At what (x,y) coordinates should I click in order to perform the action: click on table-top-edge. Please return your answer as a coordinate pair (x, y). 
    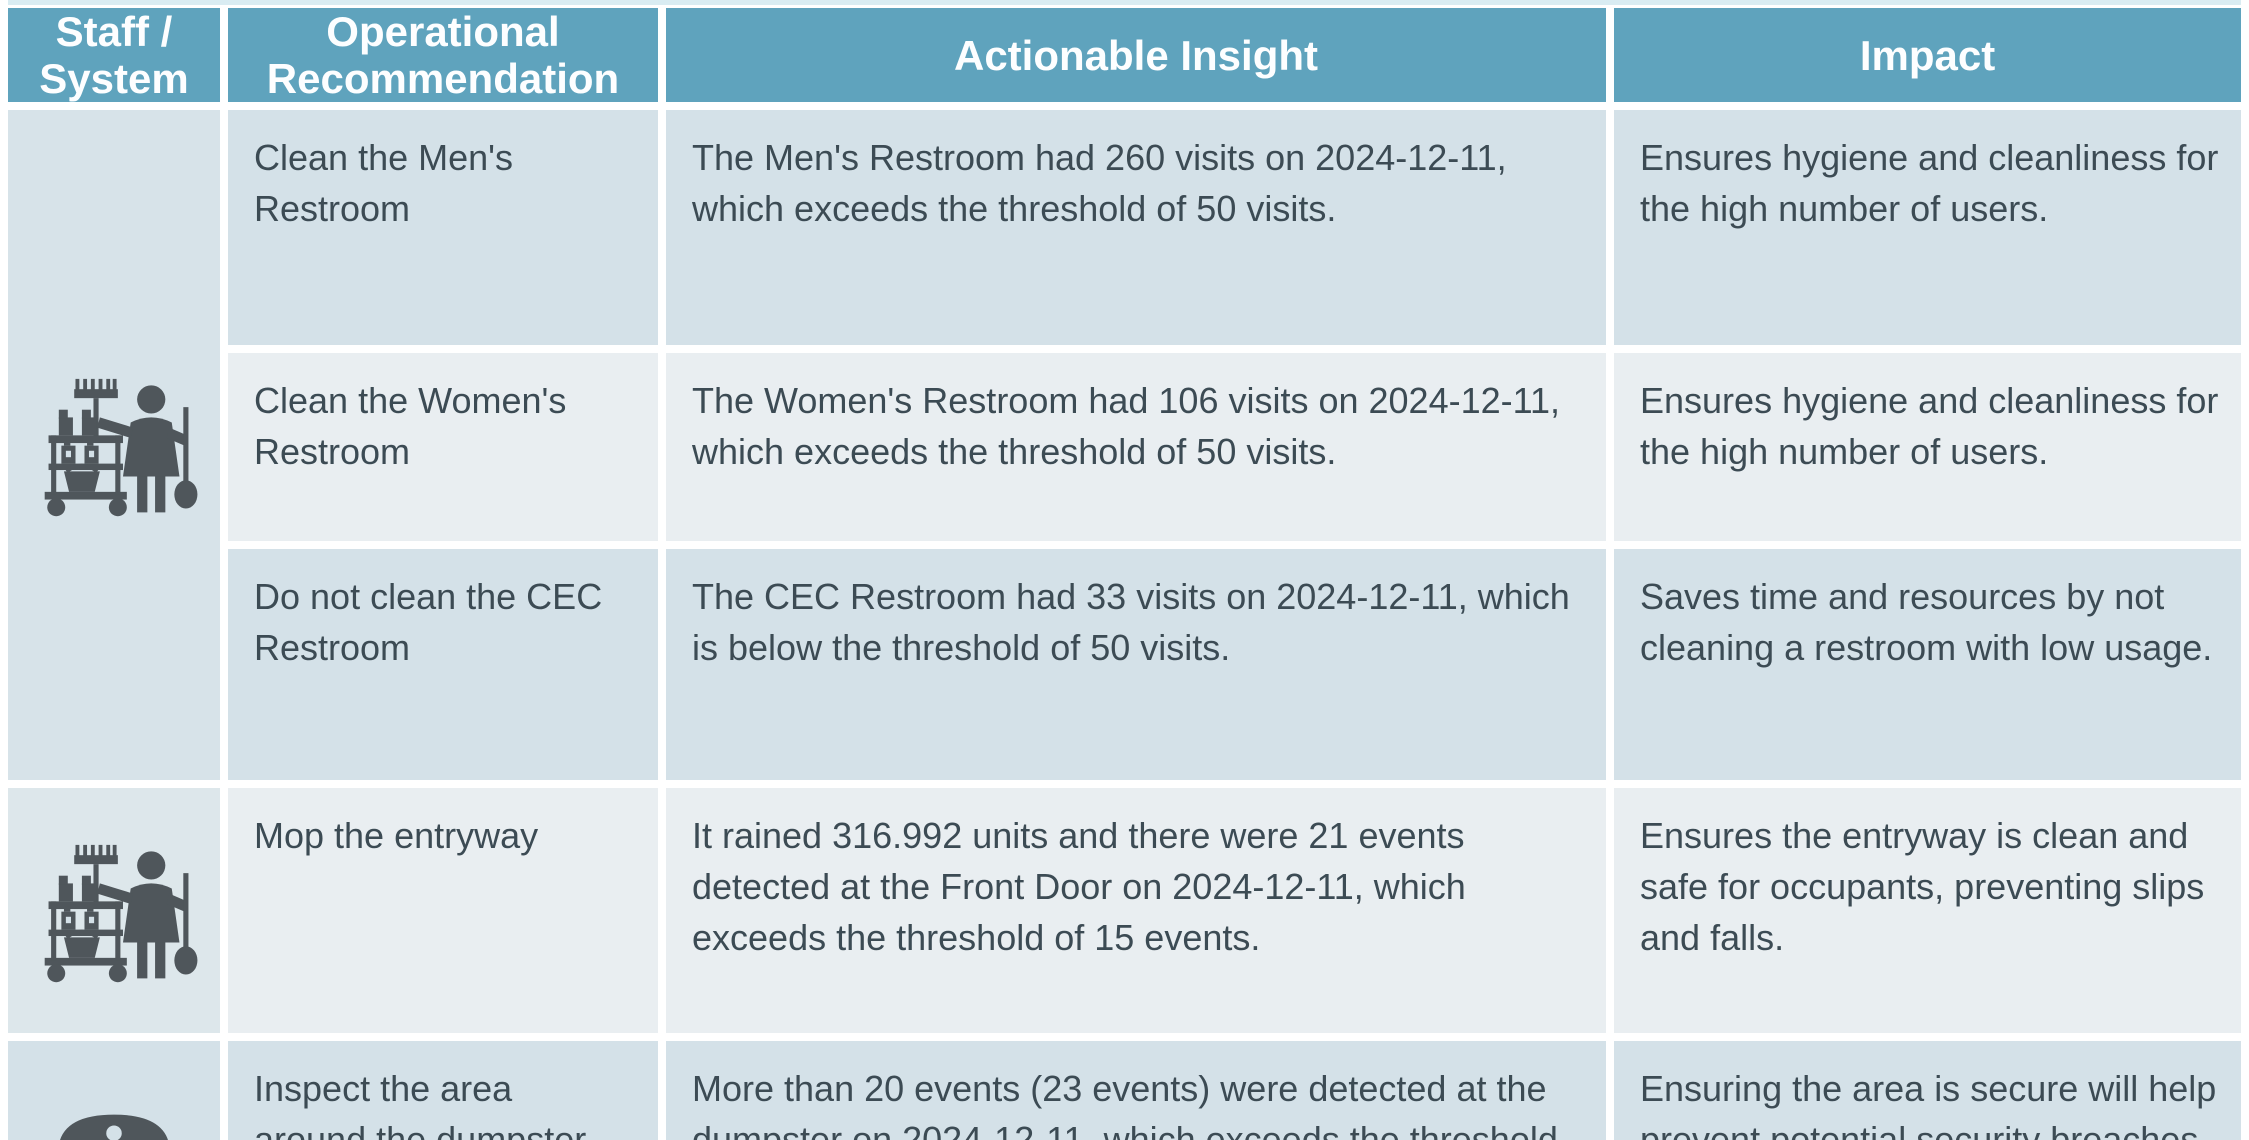
    Looking at the image, I should click on (1124, 2).